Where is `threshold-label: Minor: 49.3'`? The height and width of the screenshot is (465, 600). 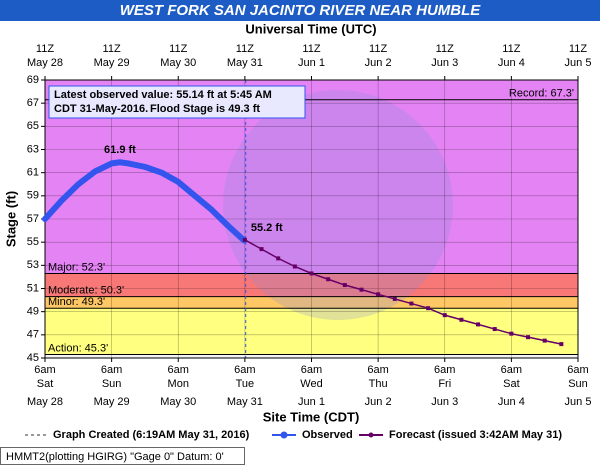 threshold-label: Minor: 49.3' is located at coordinates (76, 302).